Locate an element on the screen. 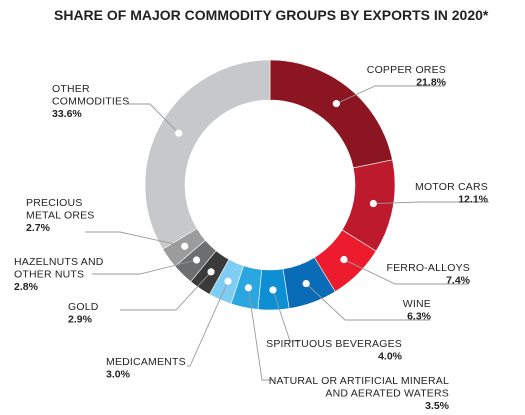  value-label-hazelnuts-and-other-nuts: 2.8% is located at coordinates (26, 287).